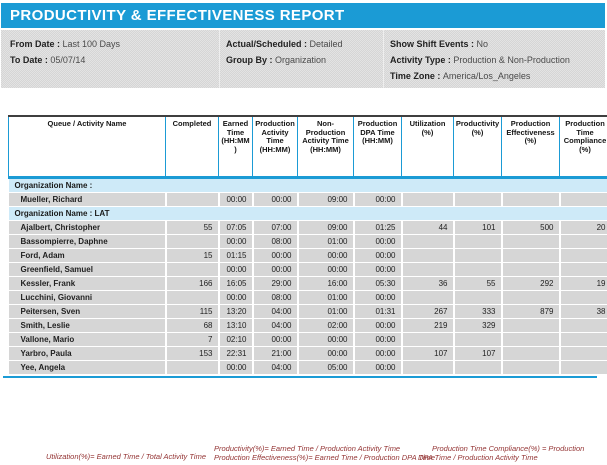 The height and width of the screenshot is (465, 607). I want to click on filter-value: Production & Non-Production, so click(511, 60).